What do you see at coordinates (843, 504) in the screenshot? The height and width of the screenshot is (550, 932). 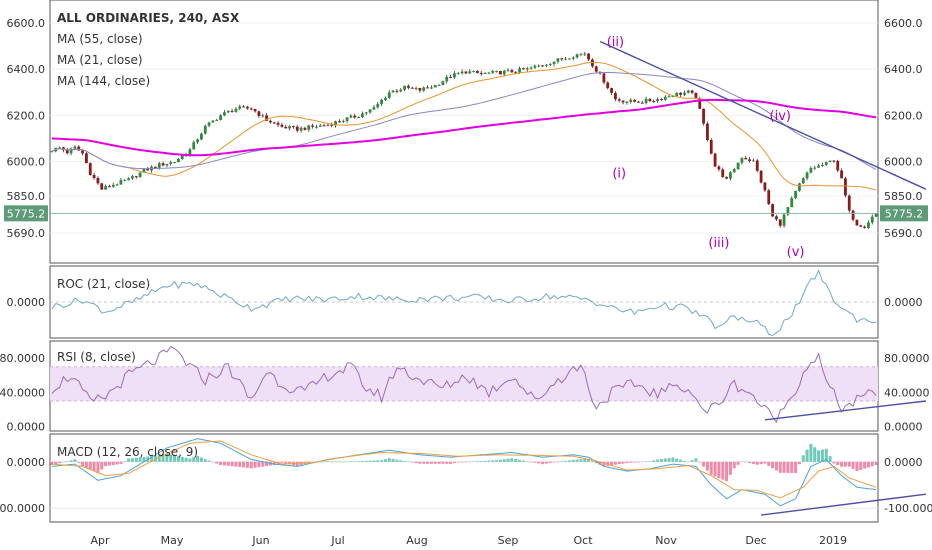 I see `macd-trendline` at bounding box center [843, 504].